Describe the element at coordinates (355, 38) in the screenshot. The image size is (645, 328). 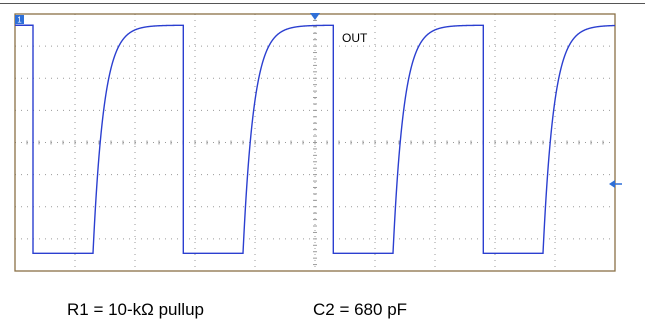
I see `trace-label-out: OUT` at that location.